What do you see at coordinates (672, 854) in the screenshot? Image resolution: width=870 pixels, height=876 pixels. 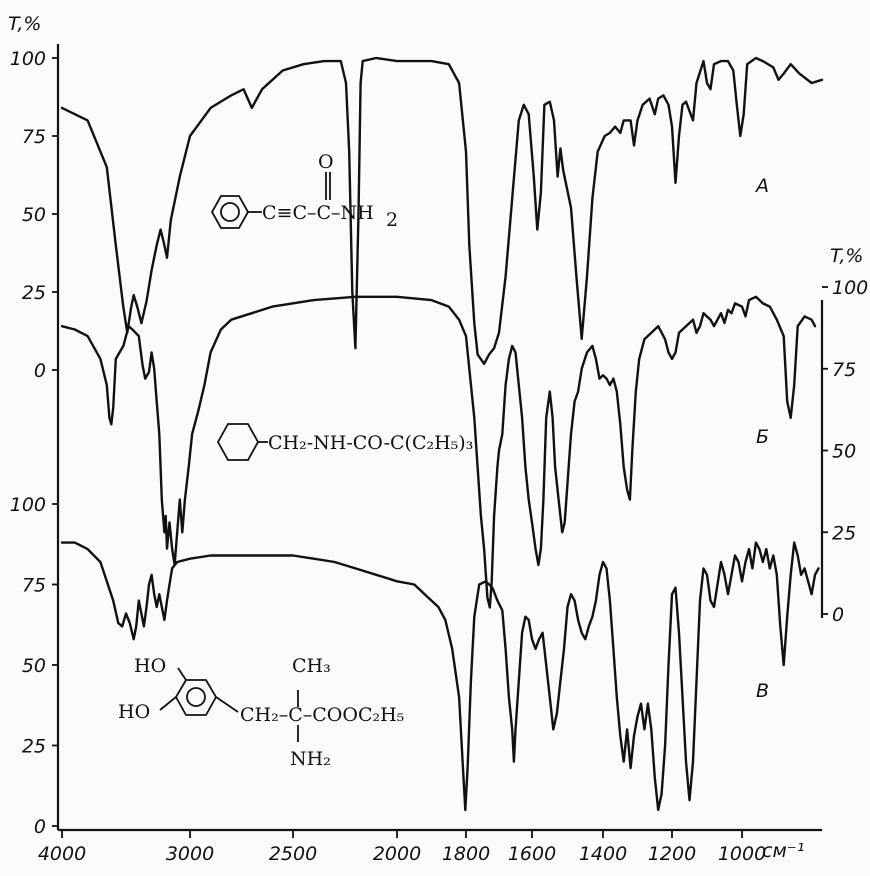 I see `x-tick-label: 1200` at bounding box center [672, 854].